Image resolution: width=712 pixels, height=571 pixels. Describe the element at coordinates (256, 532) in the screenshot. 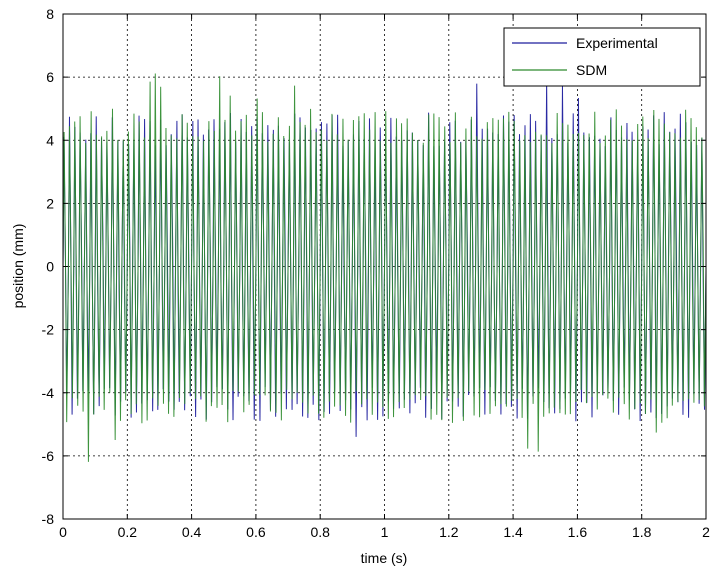

I see `x-tick-label: 0.6` at that location.